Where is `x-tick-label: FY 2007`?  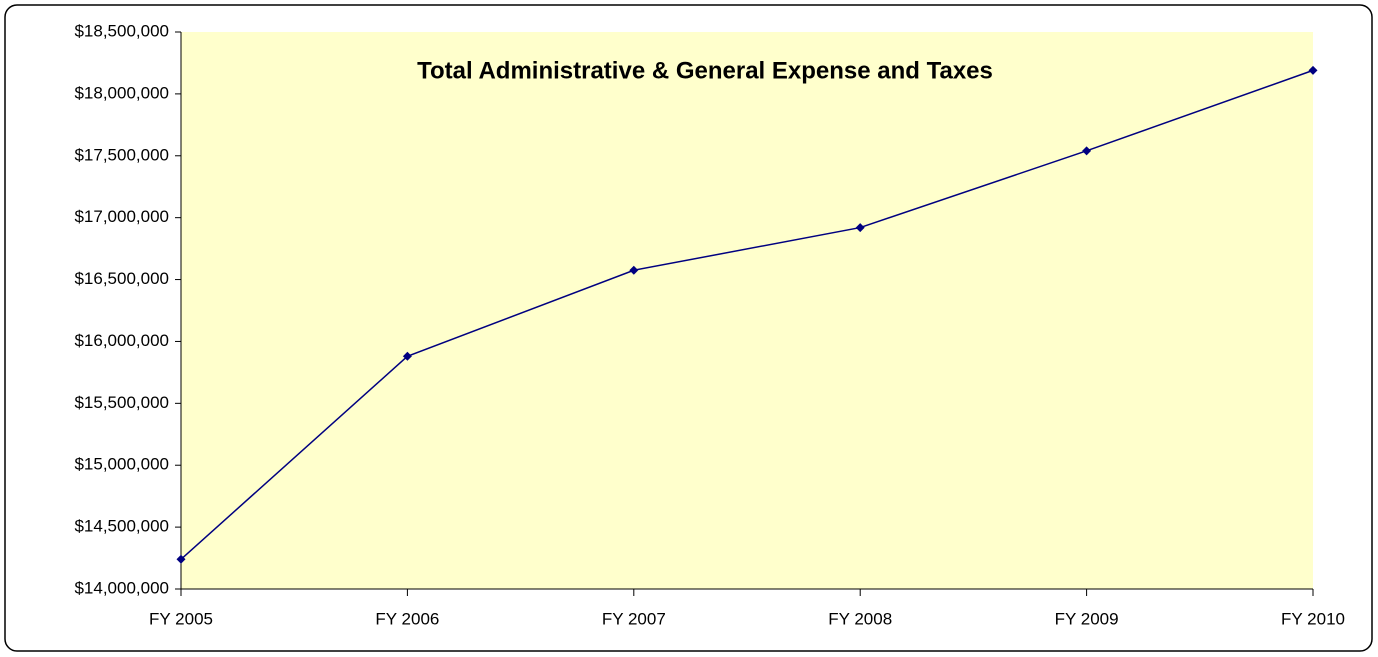
x-tick-label: FY 2007 is located at coordinates (634, 618).